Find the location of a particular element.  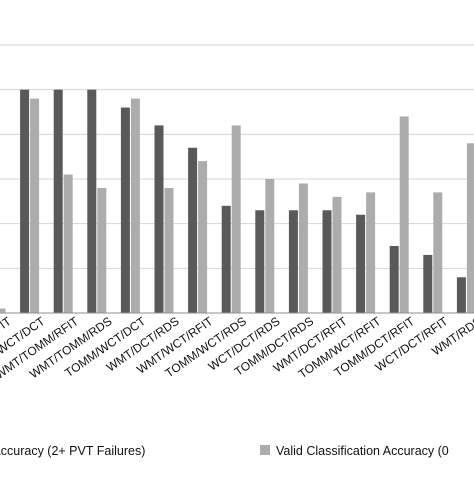

legend-label-series-2: Valid Classification Accuracy (0 is located at coordinates (362, 451).